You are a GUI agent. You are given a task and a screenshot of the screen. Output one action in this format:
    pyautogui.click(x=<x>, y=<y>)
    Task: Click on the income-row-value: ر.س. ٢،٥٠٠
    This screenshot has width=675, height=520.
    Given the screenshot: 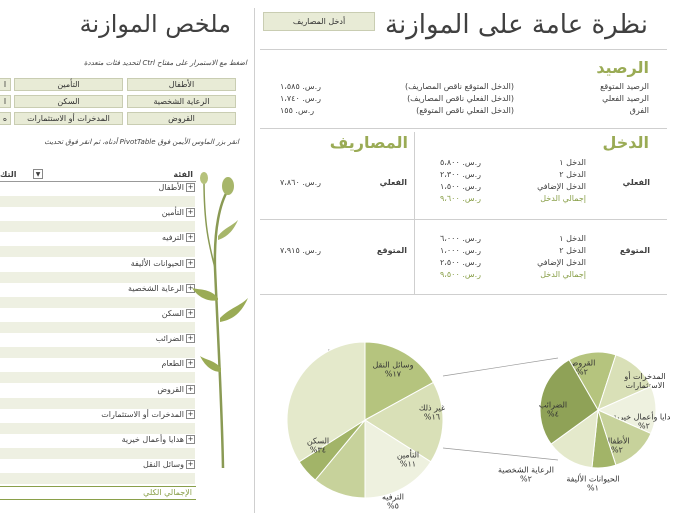 What is the action you would take?
    pyautogui.click(x=461, y=262)
    